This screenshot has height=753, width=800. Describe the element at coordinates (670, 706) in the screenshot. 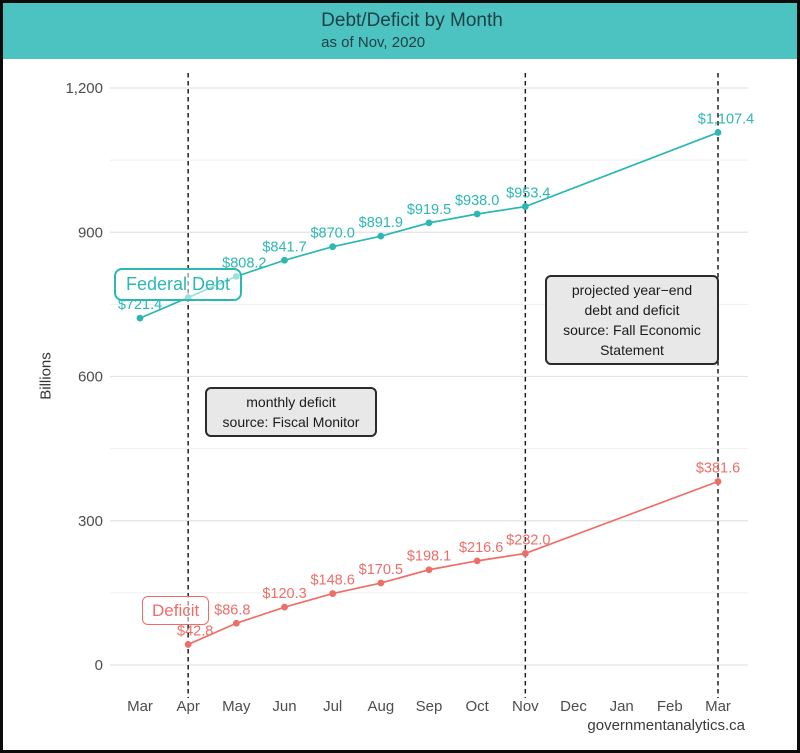

I see `x-tick-label: Feb` at that location.